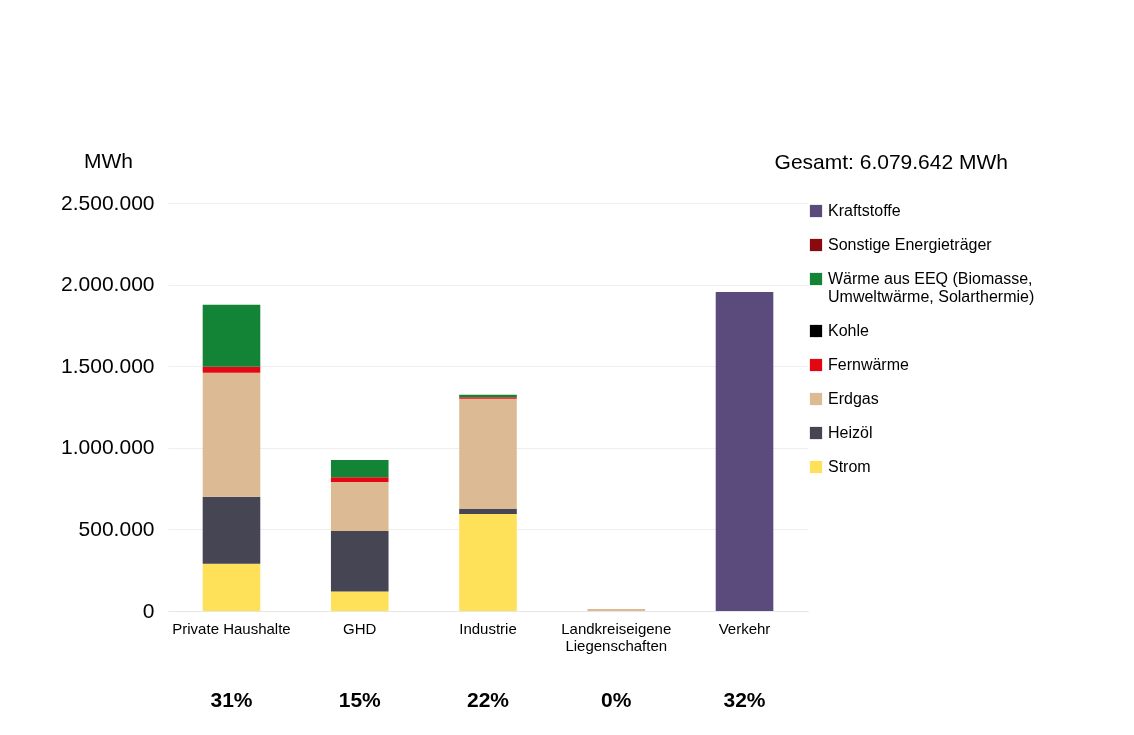 The height and width of the screenshot is (735, 1134). What do you see at coordinates (108, 447) in the screenshot?
I see `y-tick-label: 1.000.000` at bounding box center [108, 447].